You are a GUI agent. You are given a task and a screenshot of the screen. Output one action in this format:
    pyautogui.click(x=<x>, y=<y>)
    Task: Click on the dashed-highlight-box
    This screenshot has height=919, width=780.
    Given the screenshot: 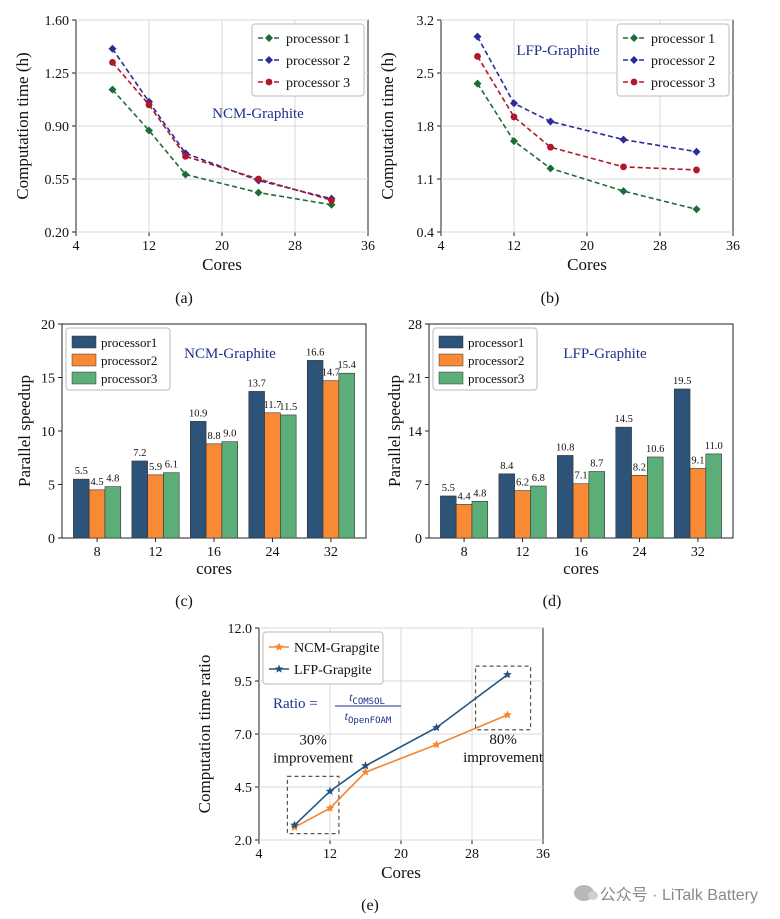 What is the action you would take?
    pyautogui.click(x=503, y=698)
    